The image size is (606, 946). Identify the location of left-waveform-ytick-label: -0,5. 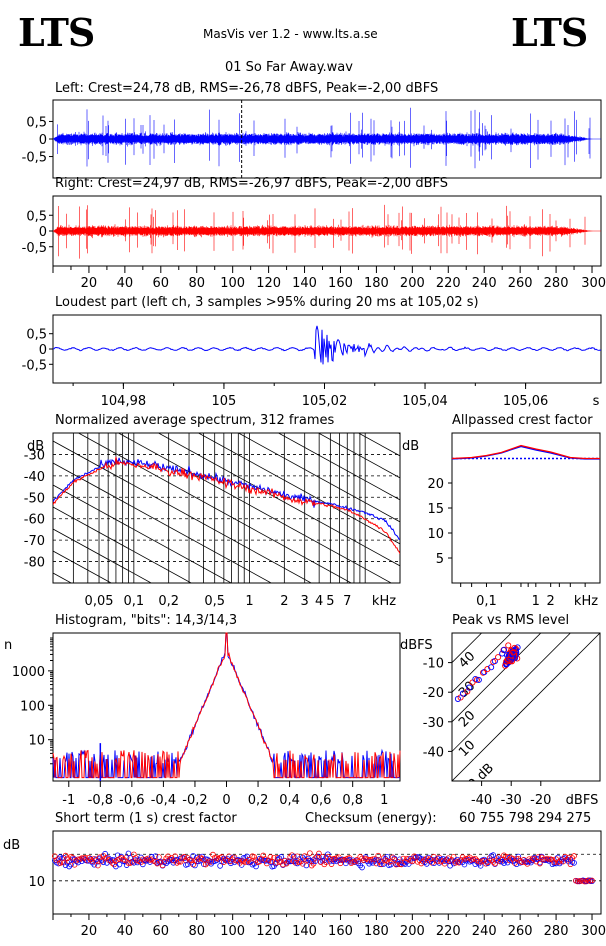
(34, 158).